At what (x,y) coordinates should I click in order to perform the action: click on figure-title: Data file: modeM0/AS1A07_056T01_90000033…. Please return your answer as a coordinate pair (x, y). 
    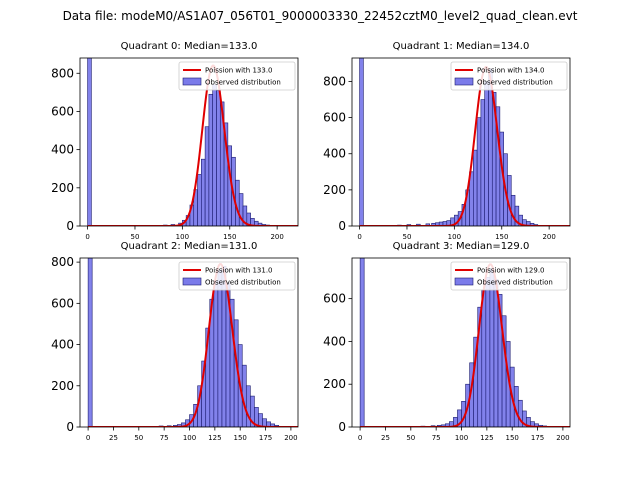
    Looking at the image, I should click on (320, 16).